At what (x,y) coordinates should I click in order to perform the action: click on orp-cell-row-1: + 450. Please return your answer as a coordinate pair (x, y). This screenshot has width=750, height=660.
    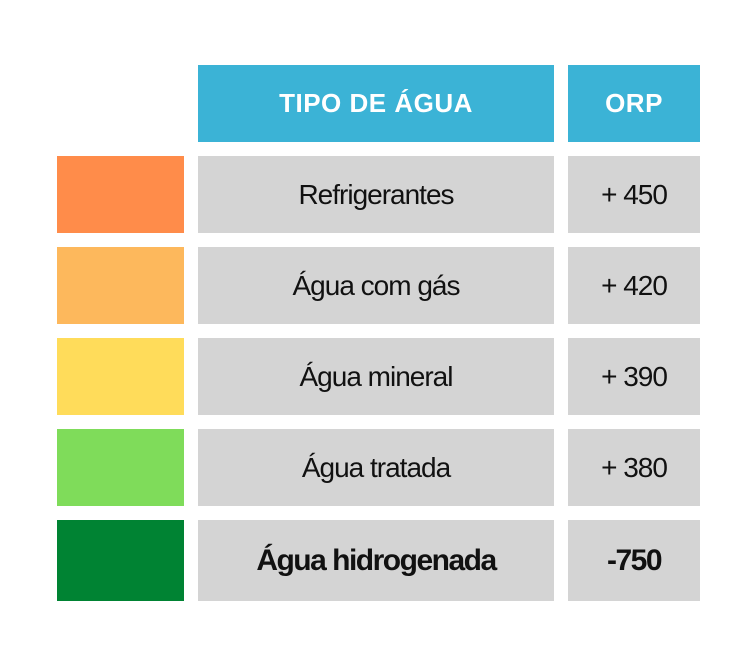
    Looking at the image, I should click on (634, 194).